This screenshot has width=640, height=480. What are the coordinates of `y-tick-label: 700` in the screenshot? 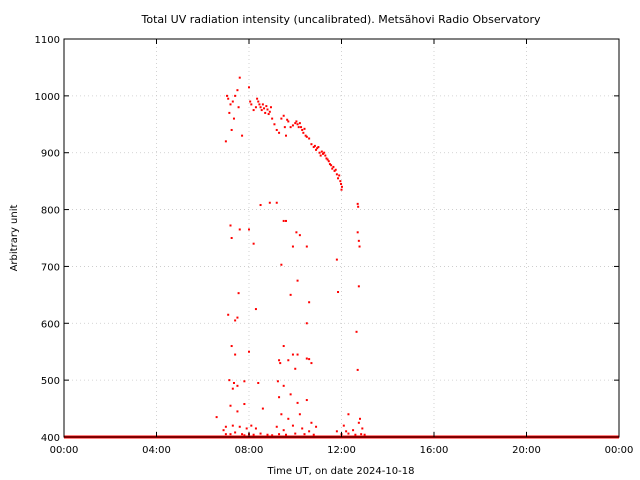 It's located at (50, 267).